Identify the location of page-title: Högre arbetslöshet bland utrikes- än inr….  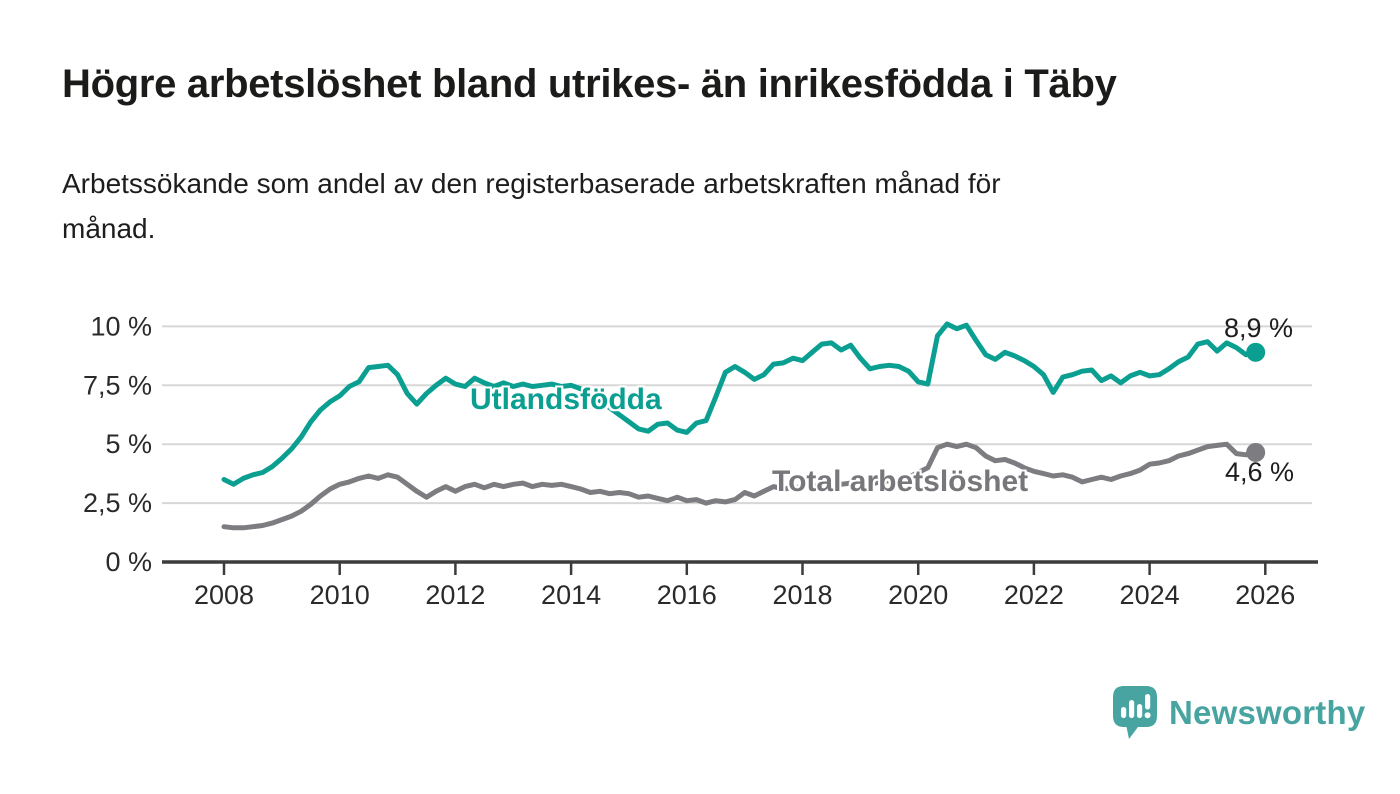
(589, 84).